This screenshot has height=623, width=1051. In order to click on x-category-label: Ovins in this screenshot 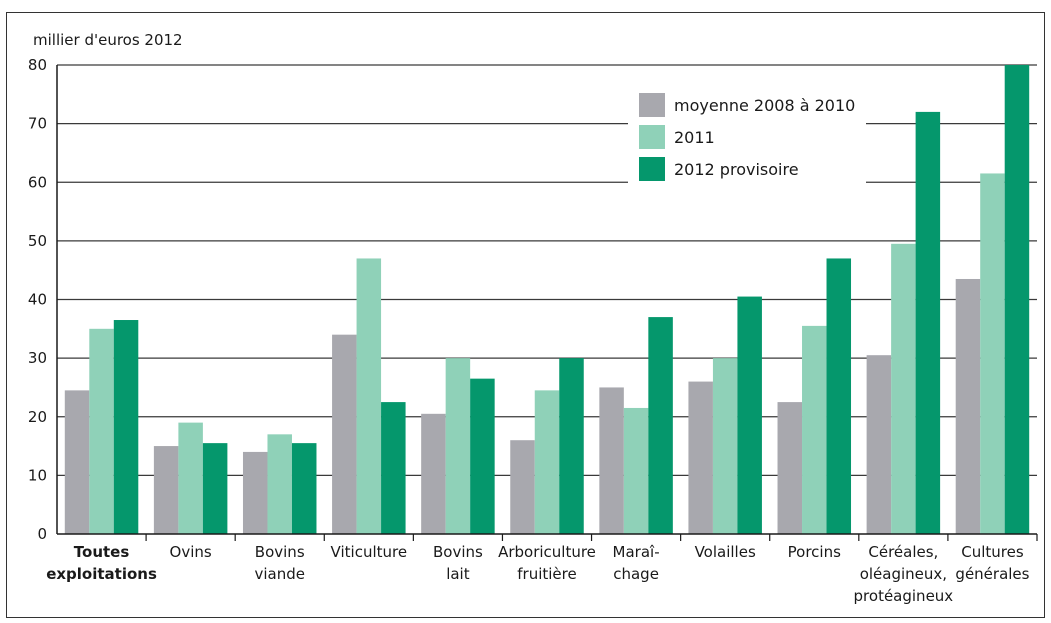, I will do `click(191, 552)`.